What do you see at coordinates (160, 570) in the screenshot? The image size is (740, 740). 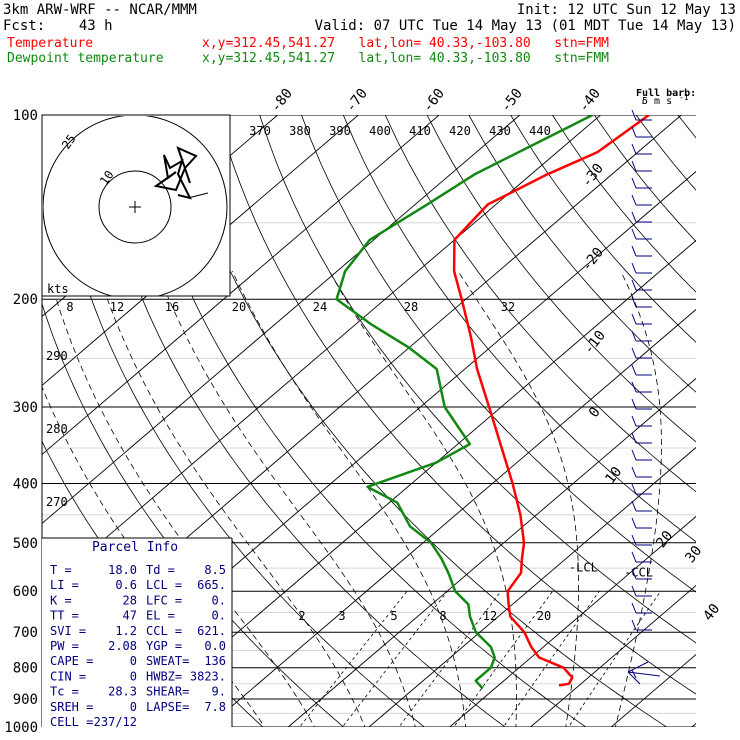 I see `parcel-info-label: Td =` at bounding box center [160, 570].